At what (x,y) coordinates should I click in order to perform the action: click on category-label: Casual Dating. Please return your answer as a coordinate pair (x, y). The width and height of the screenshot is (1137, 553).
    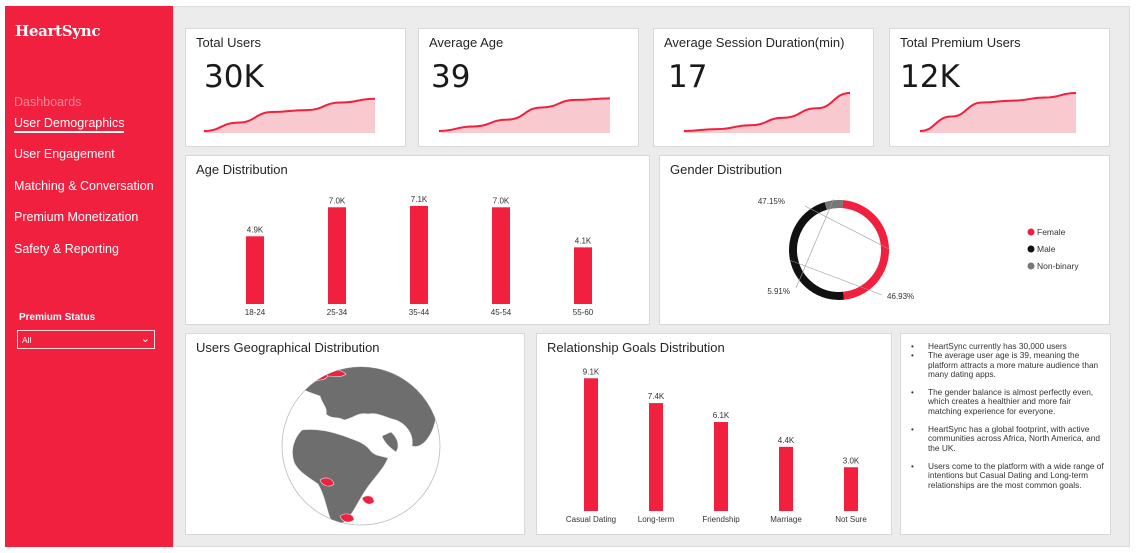
    Looking at the image, I should click on (591, 519).